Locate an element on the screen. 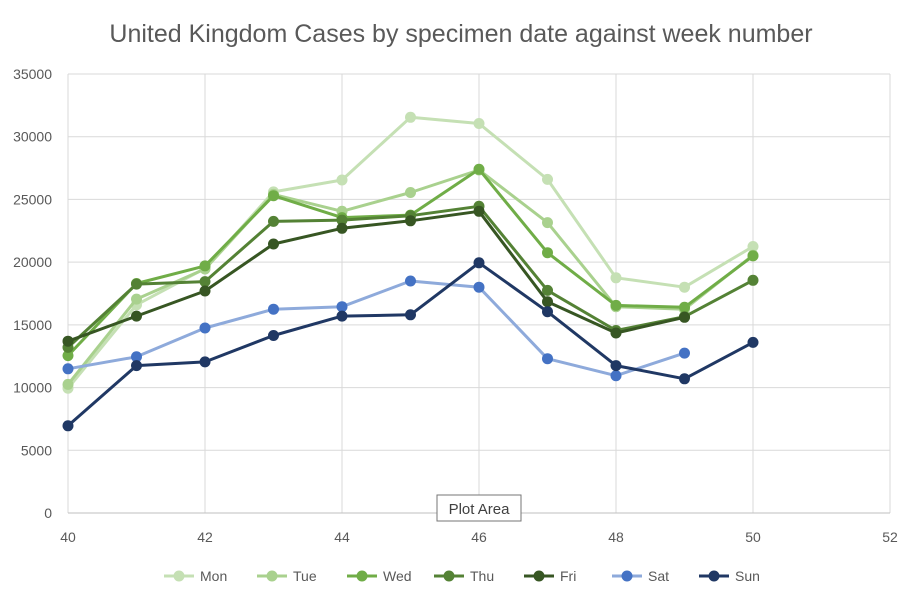 This screenshot has width=922, height=598. tooltip-label: Plot Area is located at coordinates (480, 509).